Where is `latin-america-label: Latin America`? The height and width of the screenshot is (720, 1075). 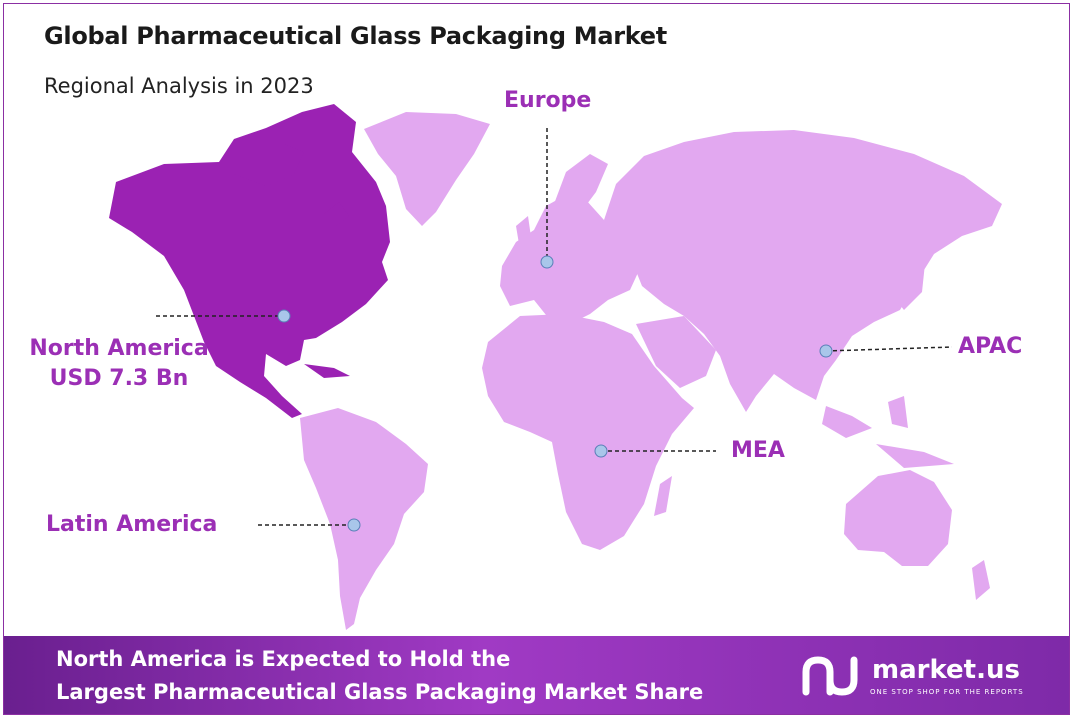
latin-america-label: Latin America is located at coordinates (132, 524).